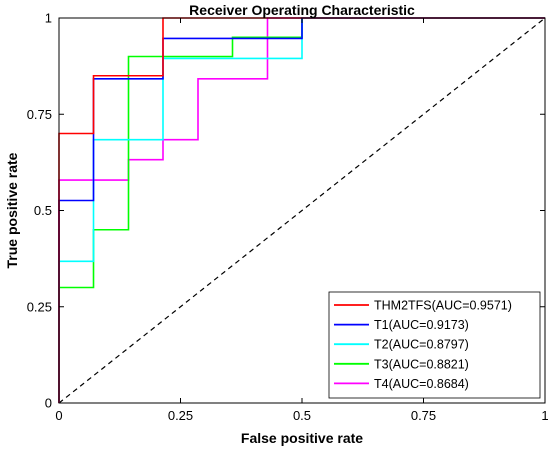 The height and width of the screenshot is (452, 550). Describe the element at coordinates (302, 415) in the screenshot. I see `x-tick-label: 0.5` at that location.